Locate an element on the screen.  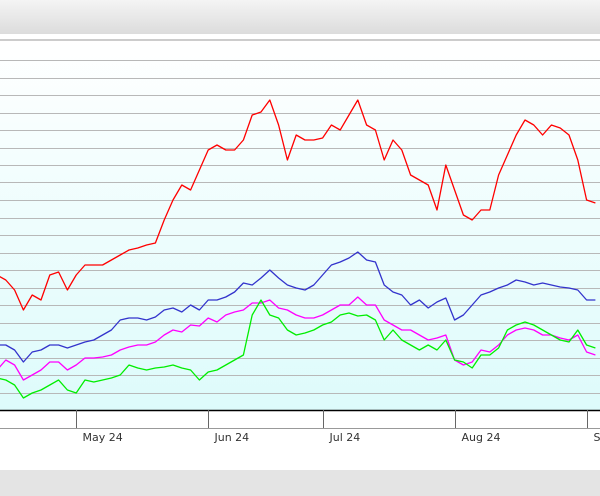
x-tick-label: Jul 24 is located at coordinates (345, 437).